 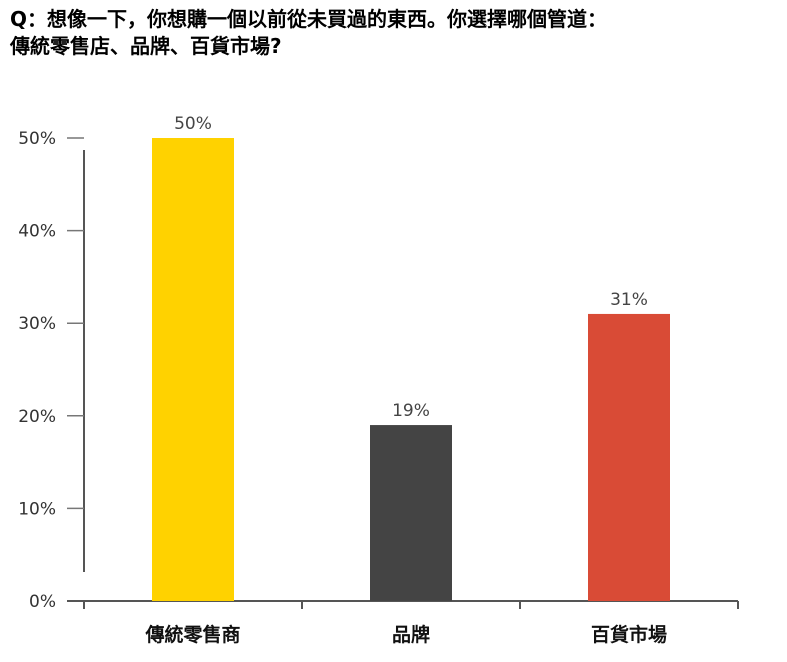 What do you see at coordinates (309, 19) in the screenshot?
I see `question-line-1: Q：想像一下，你想購一個以前從未買過的東西。你選擇哪個管道：` at bounding box center [309, 19].